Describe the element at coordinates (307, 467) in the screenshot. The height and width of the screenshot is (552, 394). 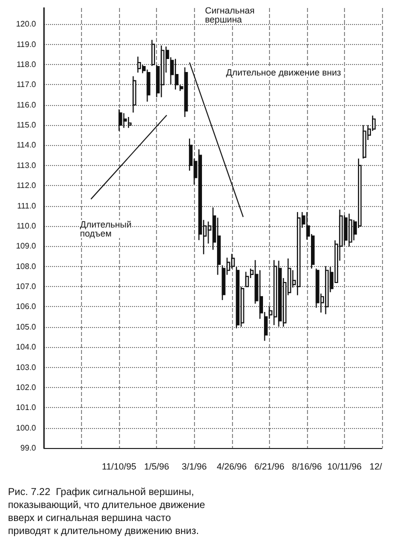
I see `x-tick-label: 8/16/96` at that location.